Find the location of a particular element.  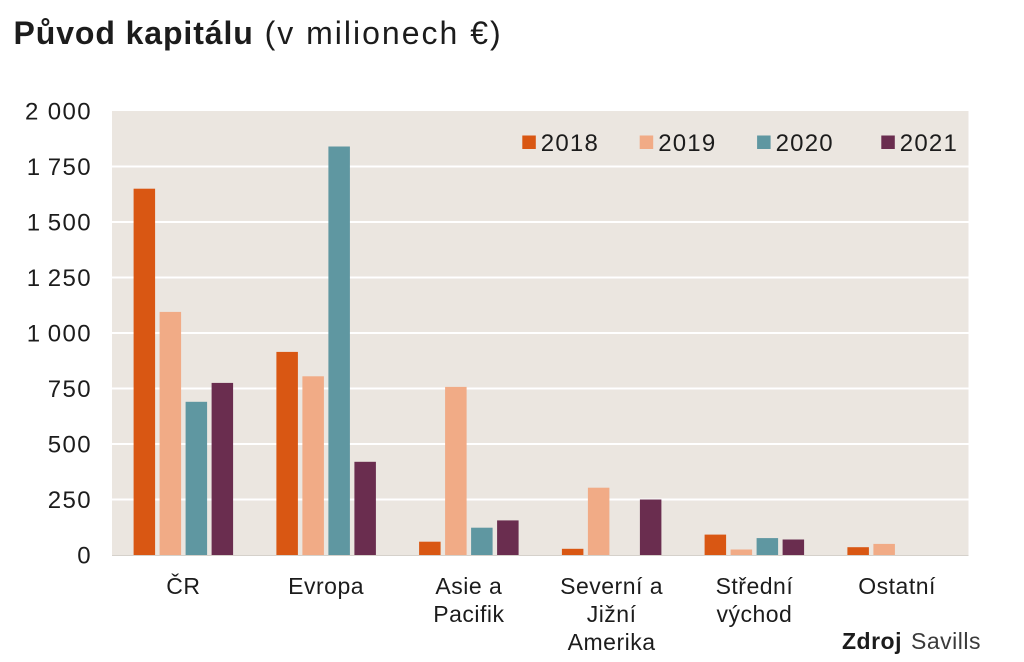

svg-text: 2 000 is located at coordinates (58, 112).